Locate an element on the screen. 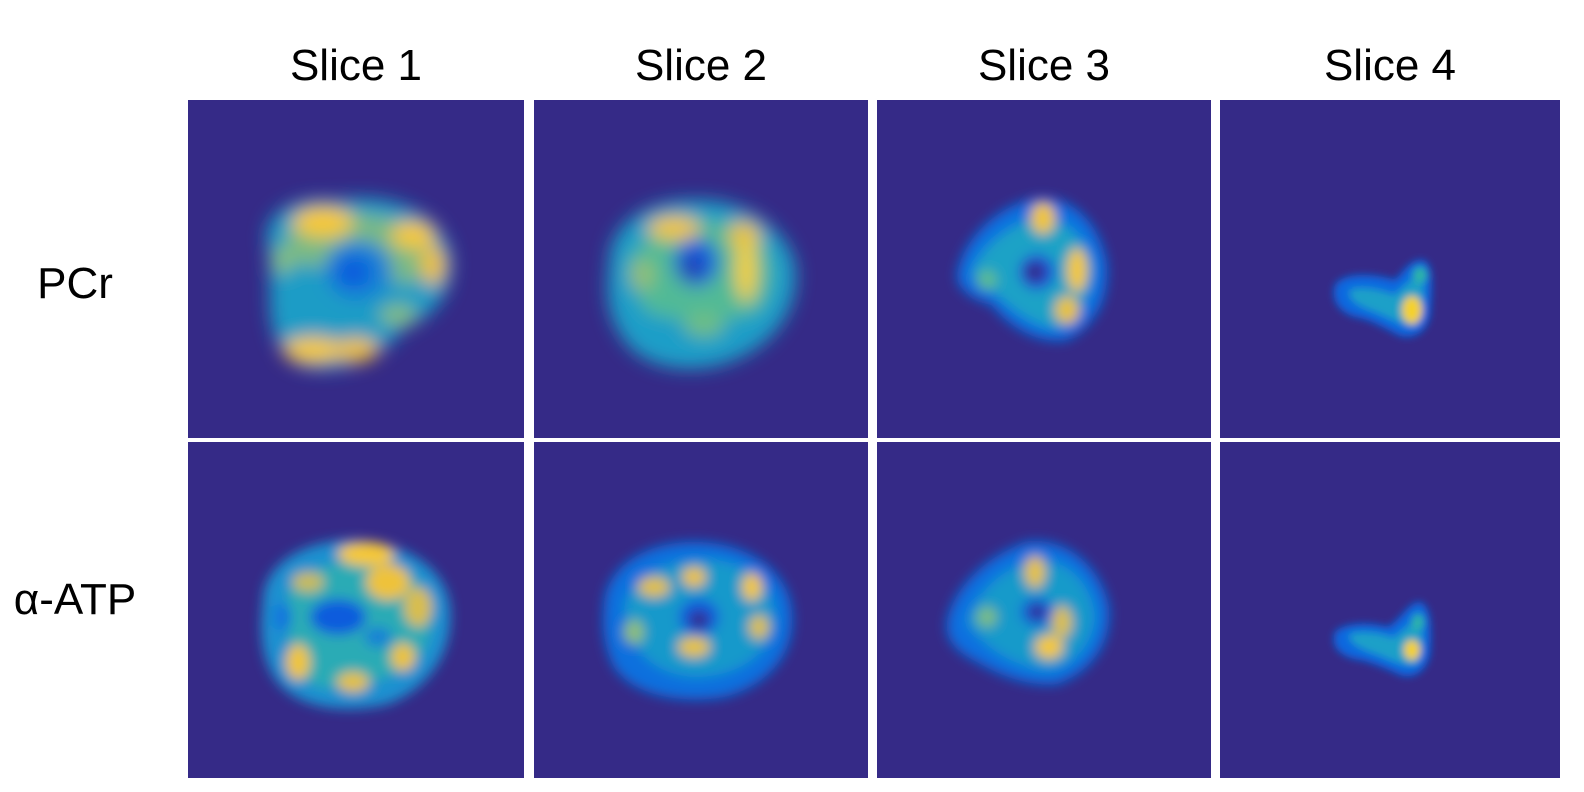  row-label-pcr: PCr is located at coordinates (75, 283).